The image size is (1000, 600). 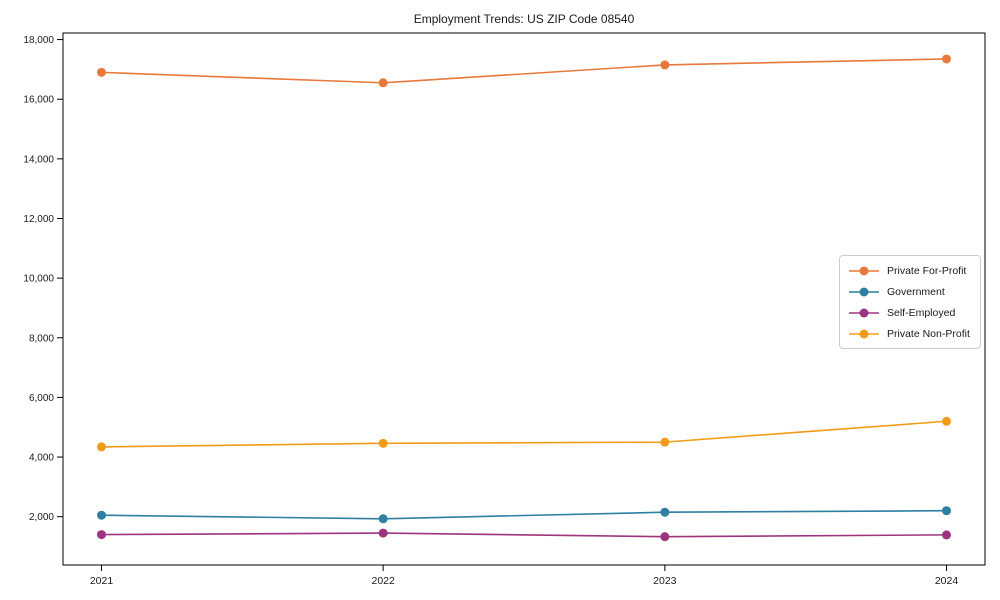 I want to click on data-point-private-non-profit-2021, so click(x=101, y=447).